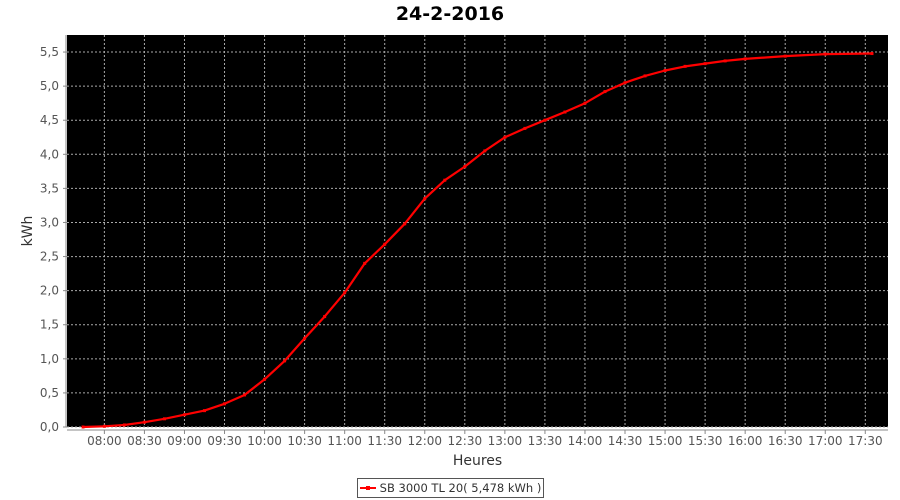 This screenshot has height=500, width=900. What do you see at coordinates (49, 359) in the screenshot?
I see `y-tick-label: 1,0` at bounding box center [49, 359].